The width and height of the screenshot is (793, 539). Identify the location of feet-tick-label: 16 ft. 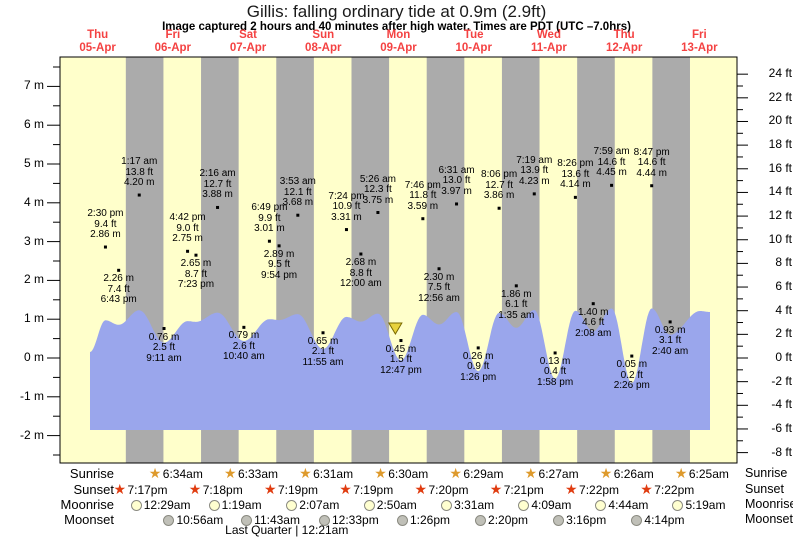
(780, 167).